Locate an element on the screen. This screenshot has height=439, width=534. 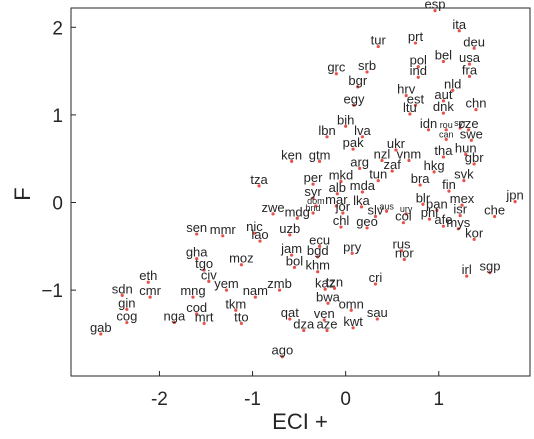
point-label: syr is located at coordinates (313, 191).